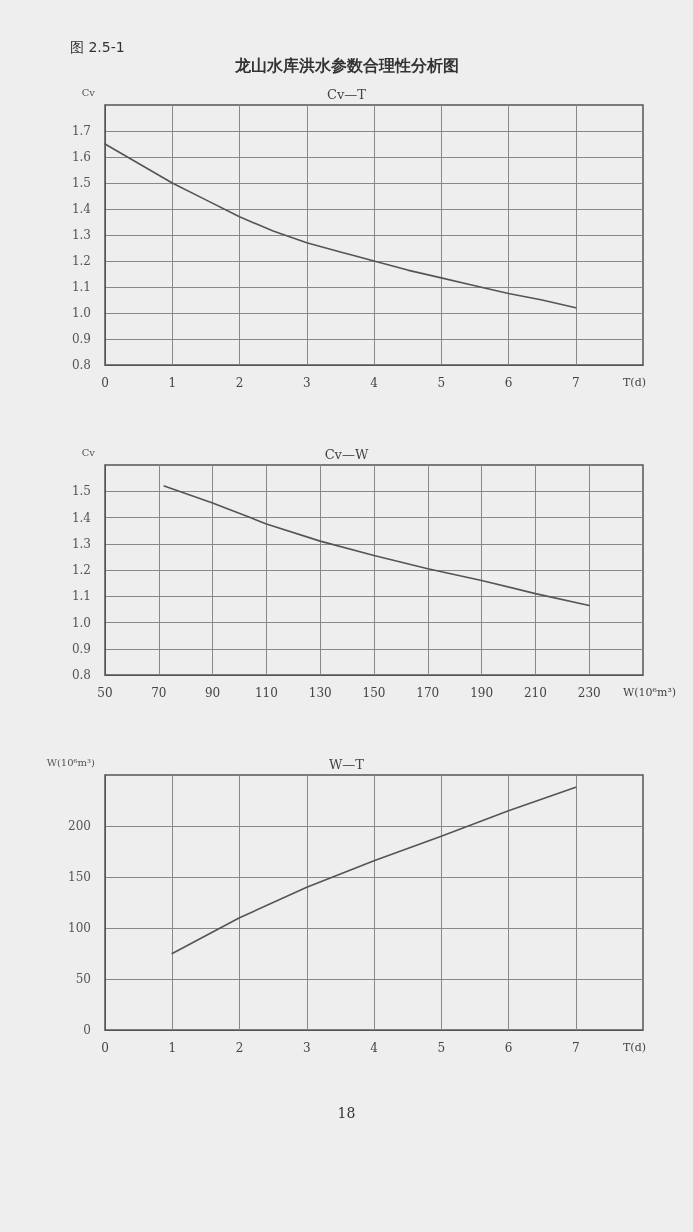  Describe the element at coordinates (105, 693) in the screenshot. I see `x-tick-label: 50` at that location.